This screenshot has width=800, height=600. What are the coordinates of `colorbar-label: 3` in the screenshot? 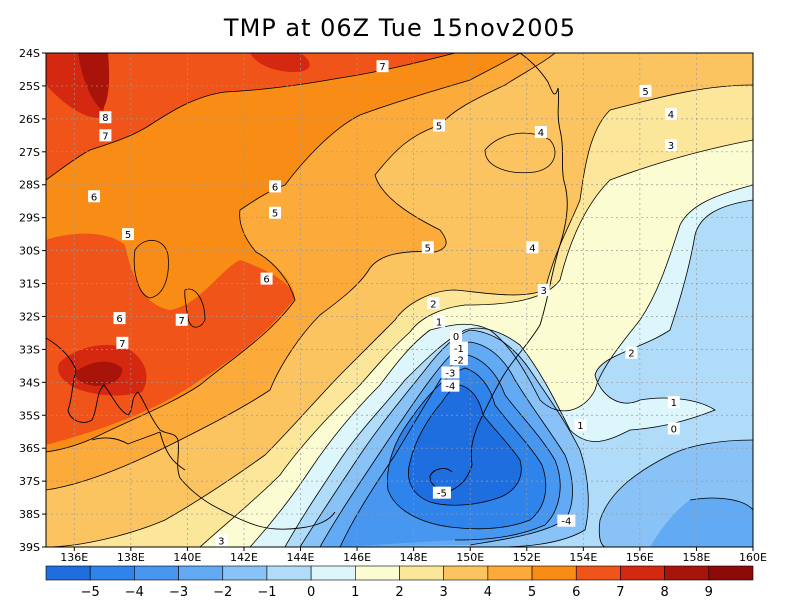 It's located at (444, 592).